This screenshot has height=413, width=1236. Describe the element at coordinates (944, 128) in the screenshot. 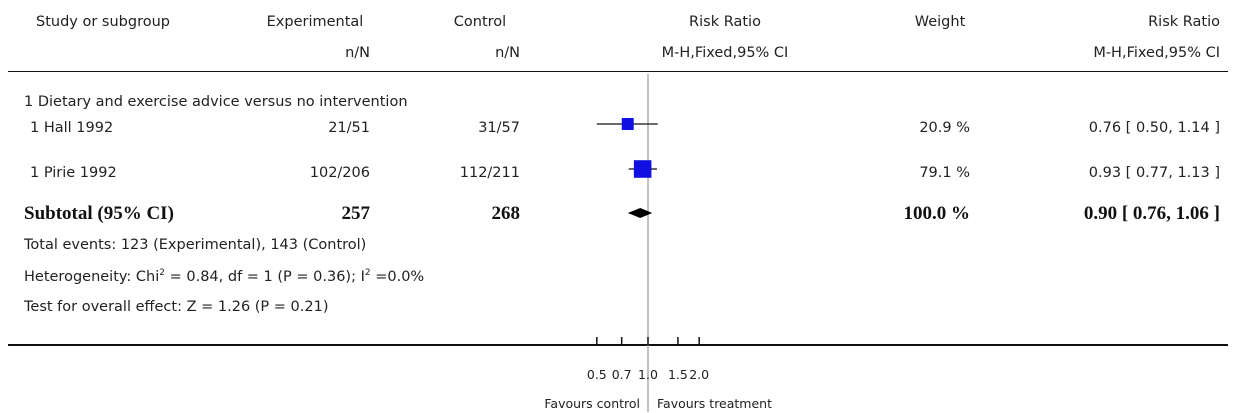

I see `study-weight: 20.9 %` at that location.